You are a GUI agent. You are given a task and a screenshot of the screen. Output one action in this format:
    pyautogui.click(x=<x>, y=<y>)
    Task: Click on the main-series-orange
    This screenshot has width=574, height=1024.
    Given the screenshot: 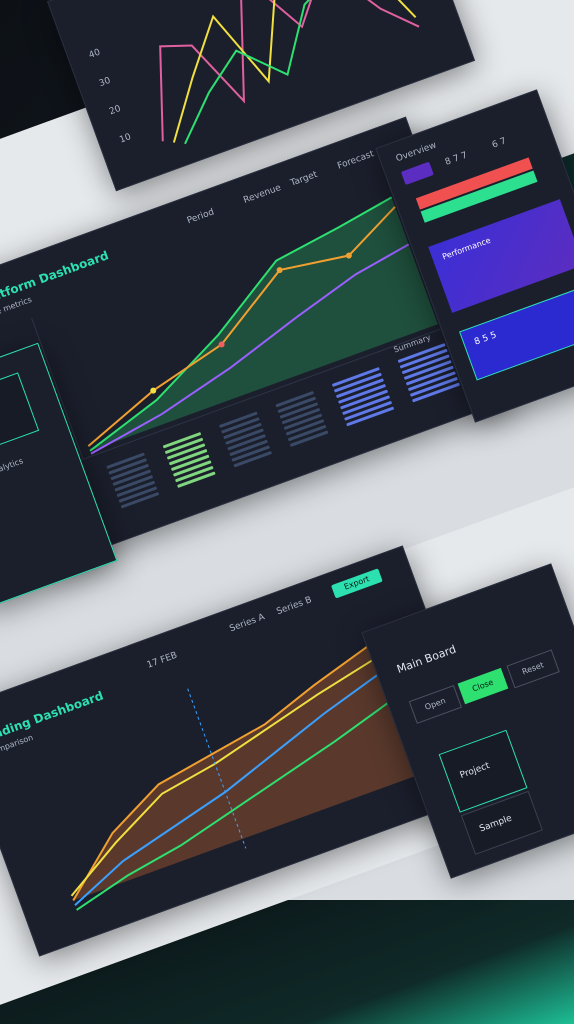 What is the action you would take?
    pyautogui.click(x=241, y=326)
    